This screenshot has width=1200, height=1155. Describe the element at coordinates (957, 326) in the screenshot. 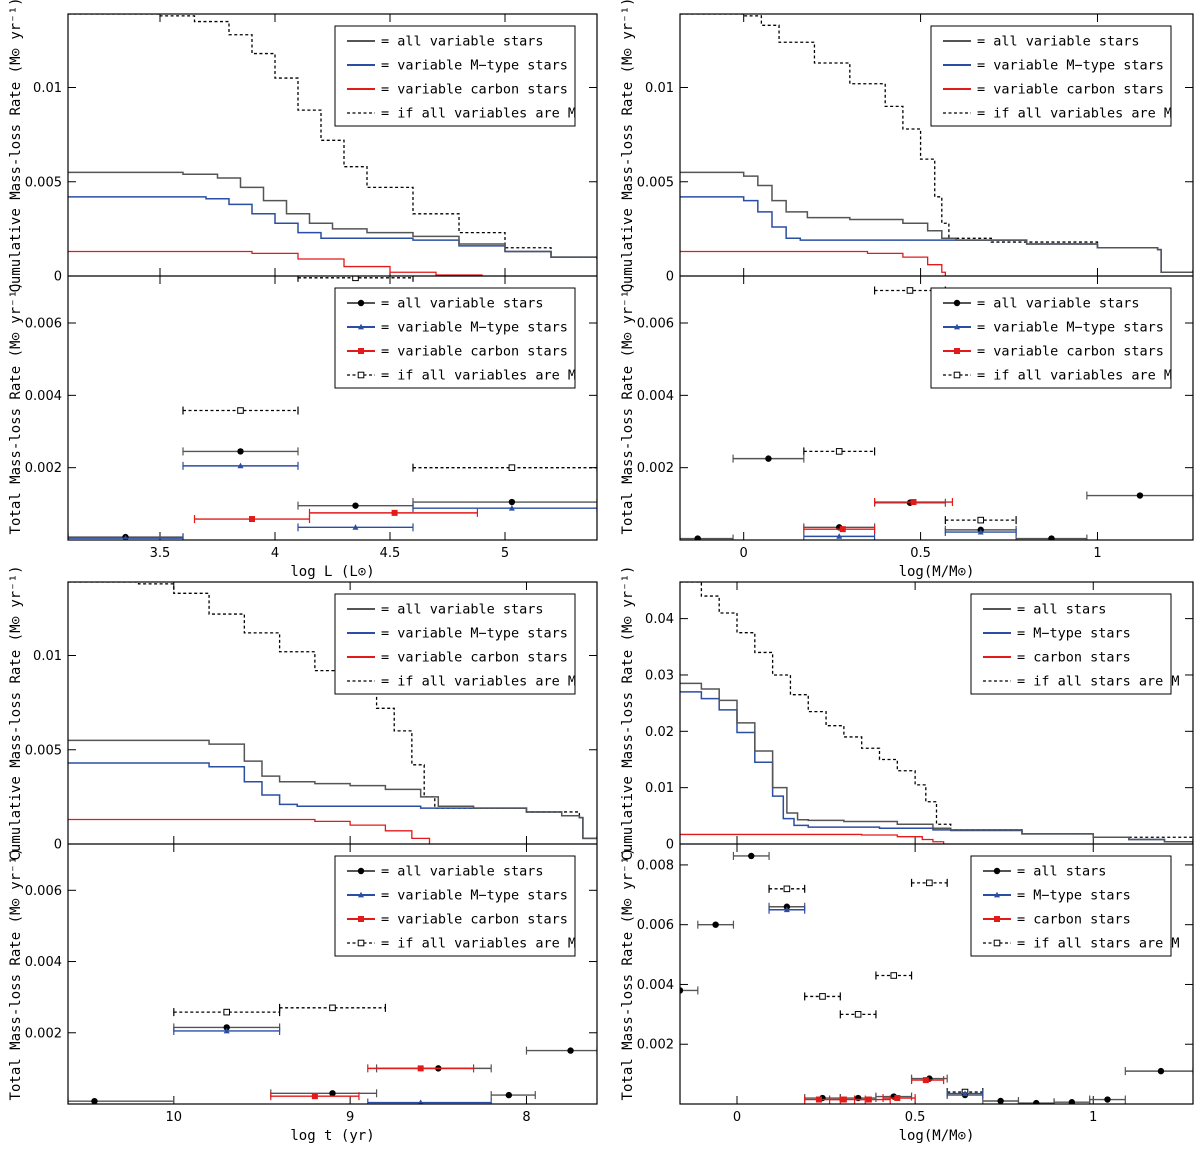

I see `legend-marker-mtype` at that location.